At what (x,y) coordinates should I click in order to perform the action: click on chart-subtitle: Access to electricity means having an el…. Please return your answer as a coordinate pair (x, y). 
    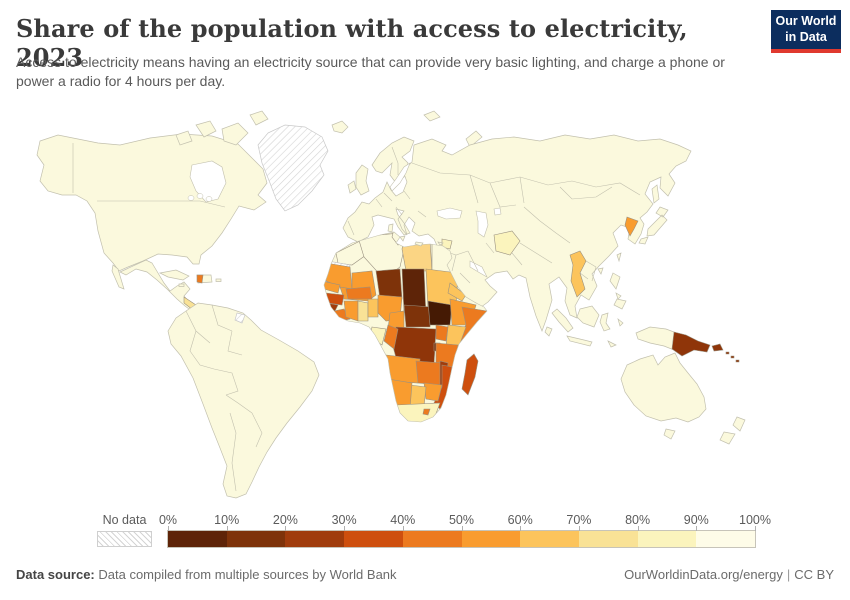
    Looking at the image, I should click on (370, 71).